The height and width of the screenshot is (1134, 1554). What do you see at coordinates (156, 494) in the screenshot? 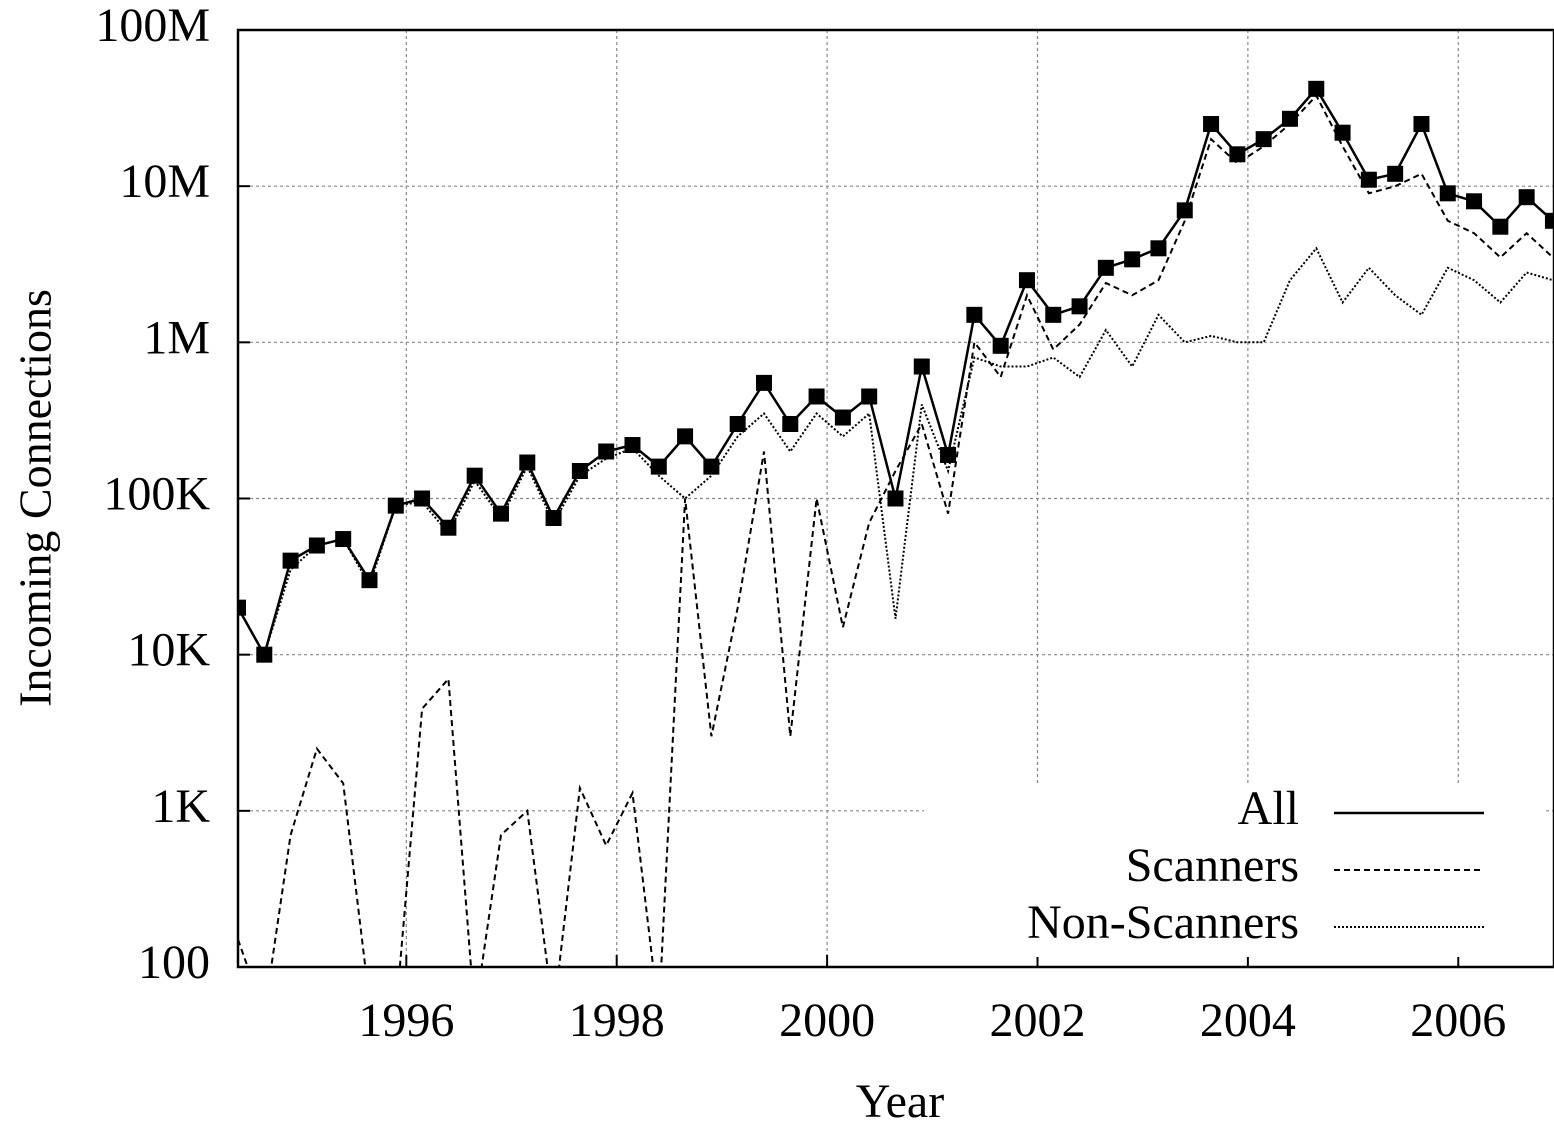
I see `y-tick-label: 100K` at bounding box center [156, 494].